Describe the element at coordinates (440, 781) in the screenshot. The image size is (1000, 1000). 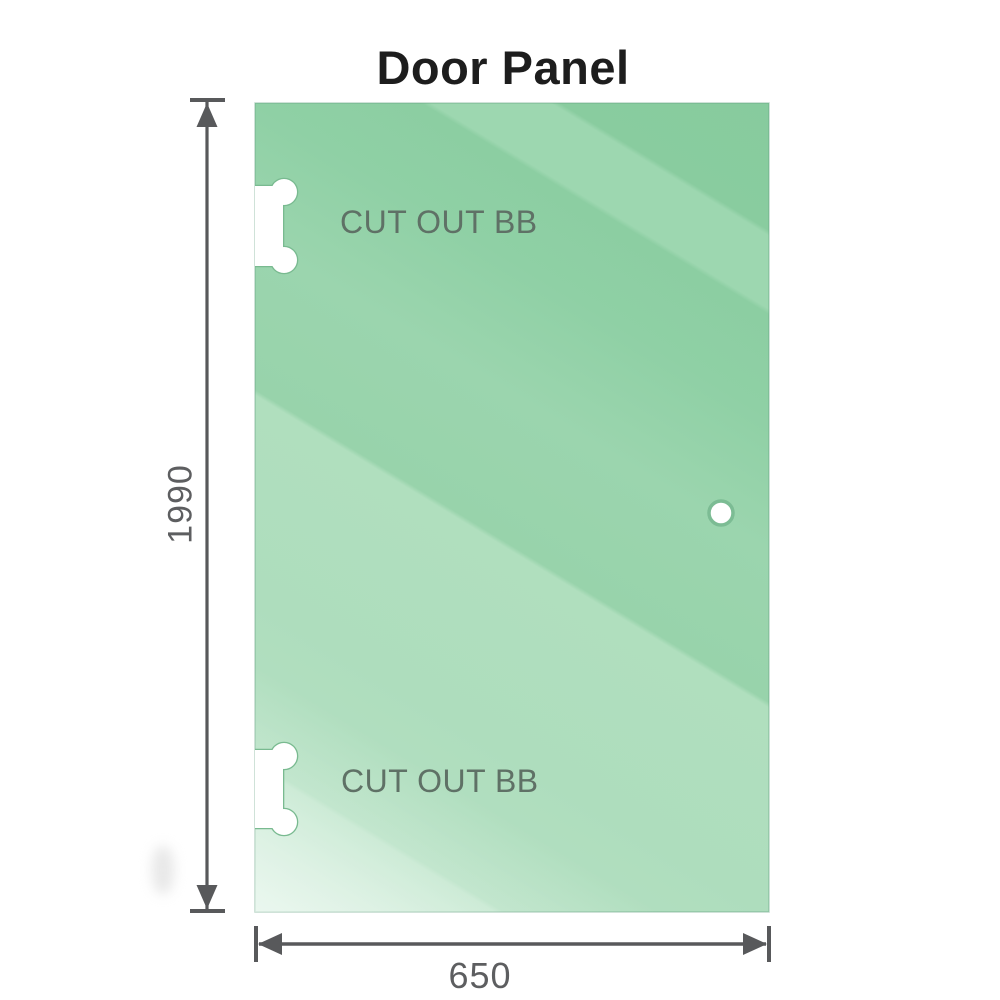
I see `cutout-label-bottom: CUT OUT BB` at that location.